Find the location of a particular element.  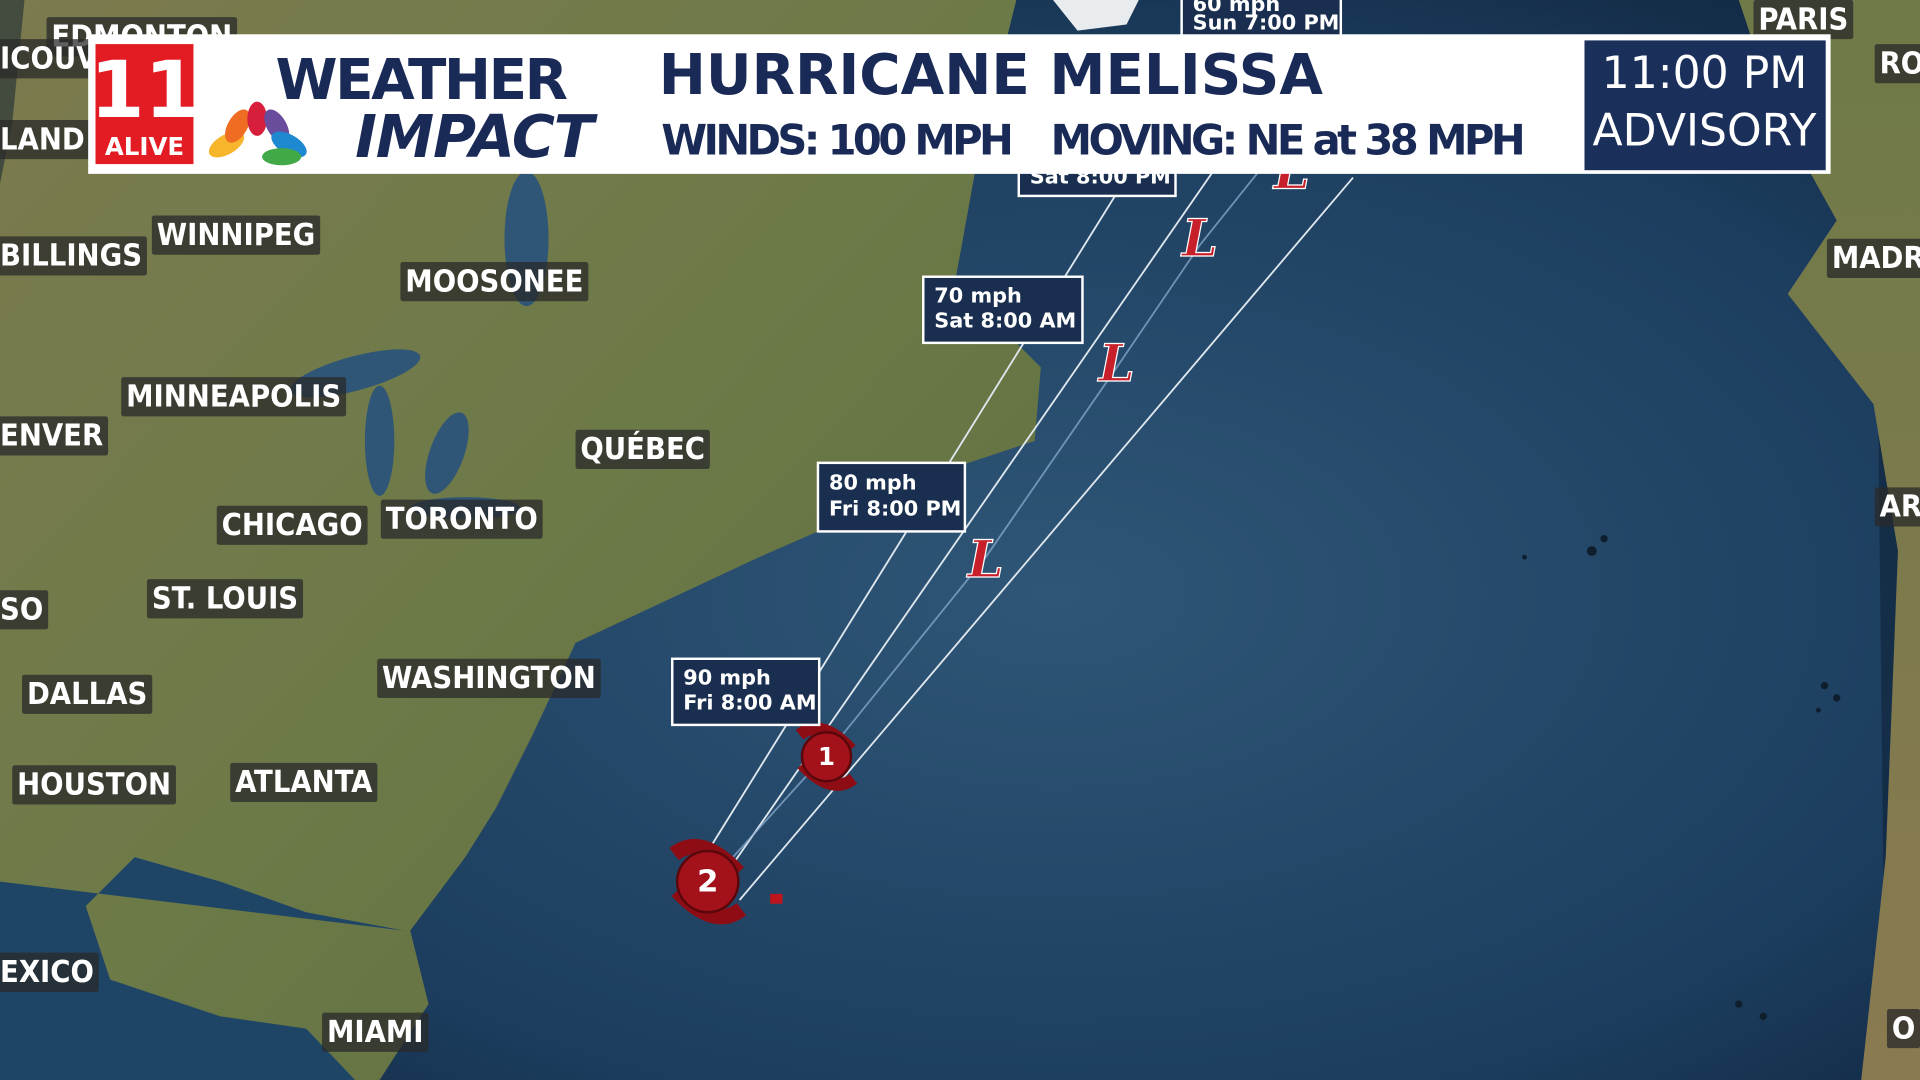

city-label: LAND is located at coordinates (42, 139).